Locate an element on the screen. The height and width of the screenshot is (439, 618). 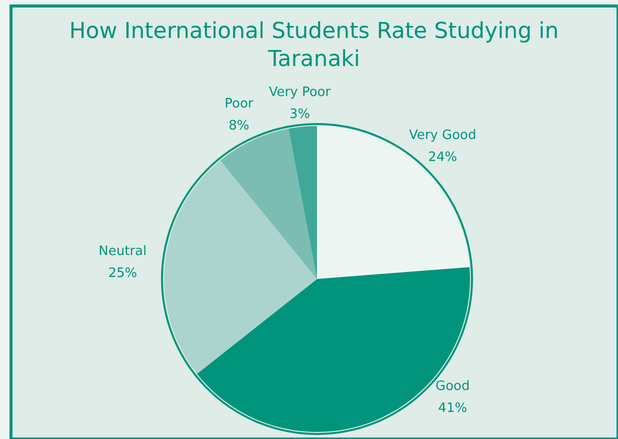
data-label: 8% is located at coordinates (239, 126).